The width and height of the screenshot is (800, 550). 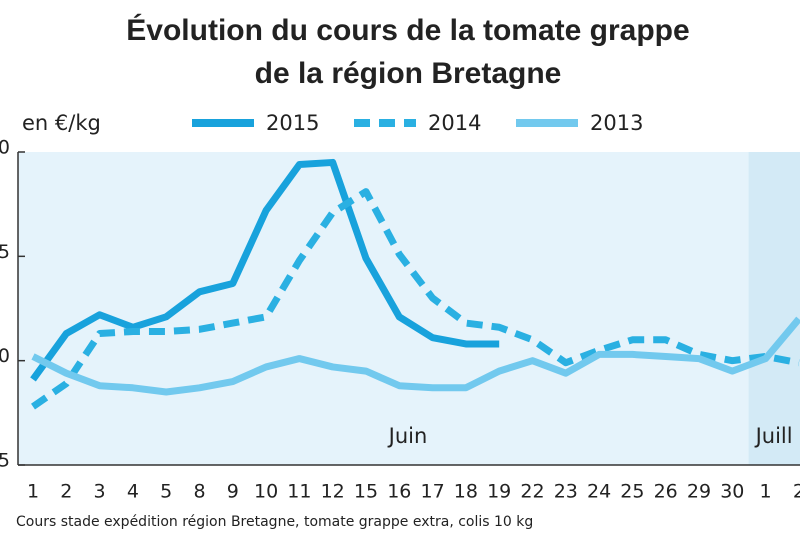 I want to click on series-line, so click(x=415, y=356).